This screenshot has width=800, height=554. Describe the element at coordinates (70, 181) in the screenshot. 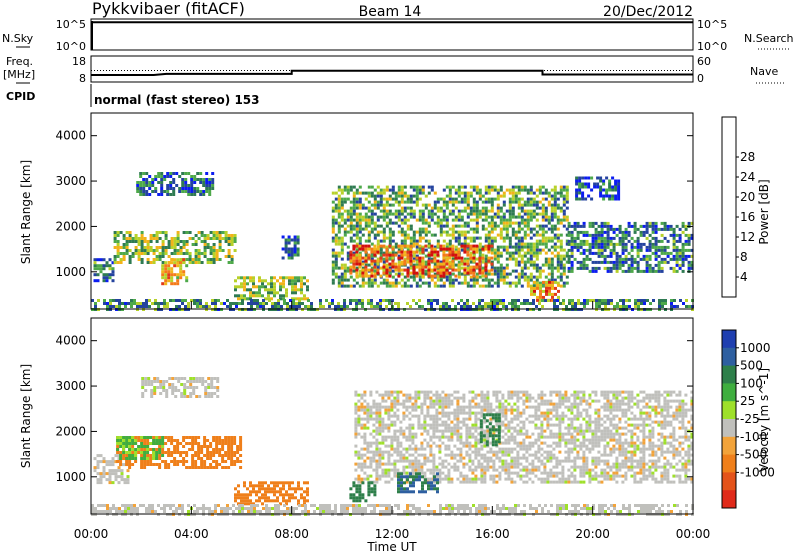

I see `y-tick-label: 3000` at that location.